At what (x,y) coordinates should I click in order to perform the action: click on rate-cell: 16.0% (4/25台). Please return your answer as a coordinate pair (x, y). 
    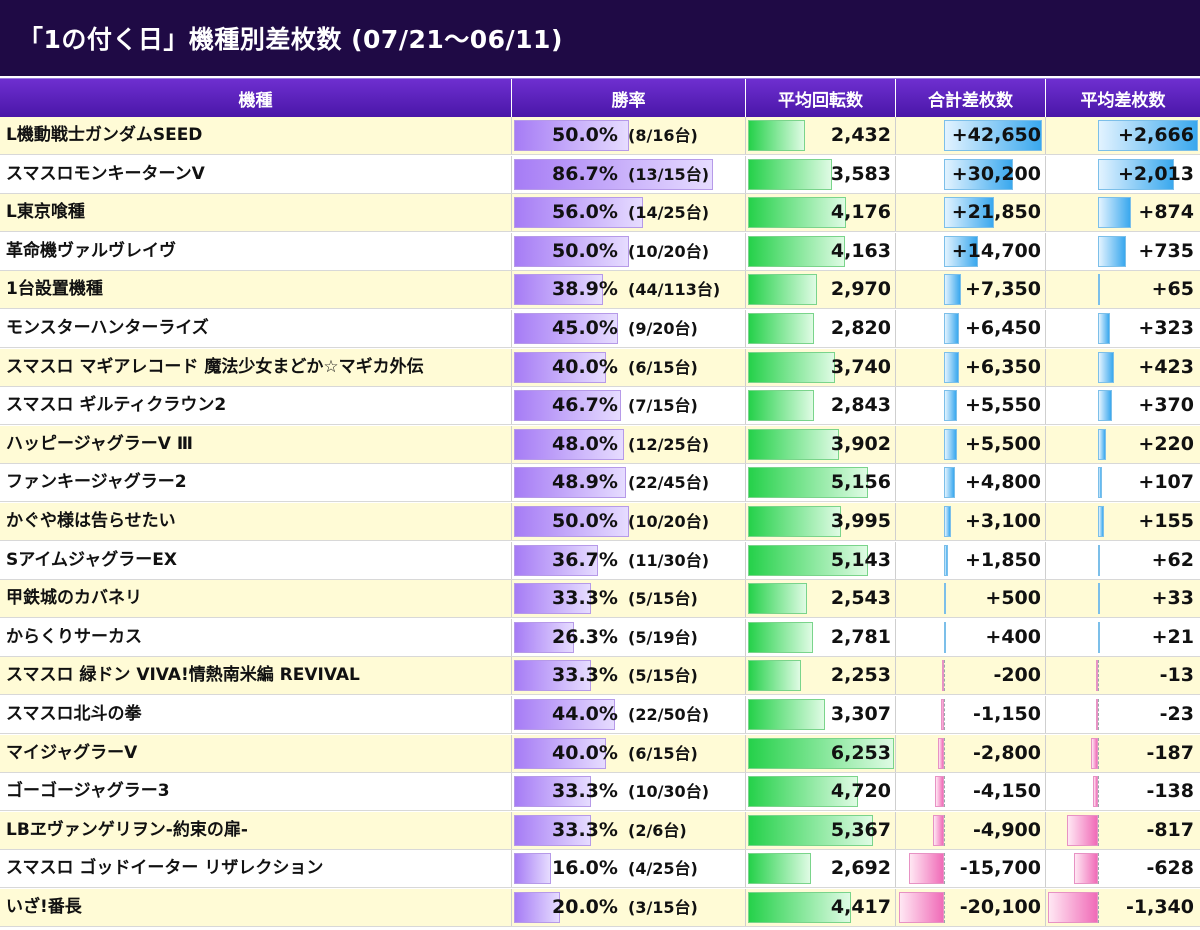
    Looking at the image, I should click on (629, 869).